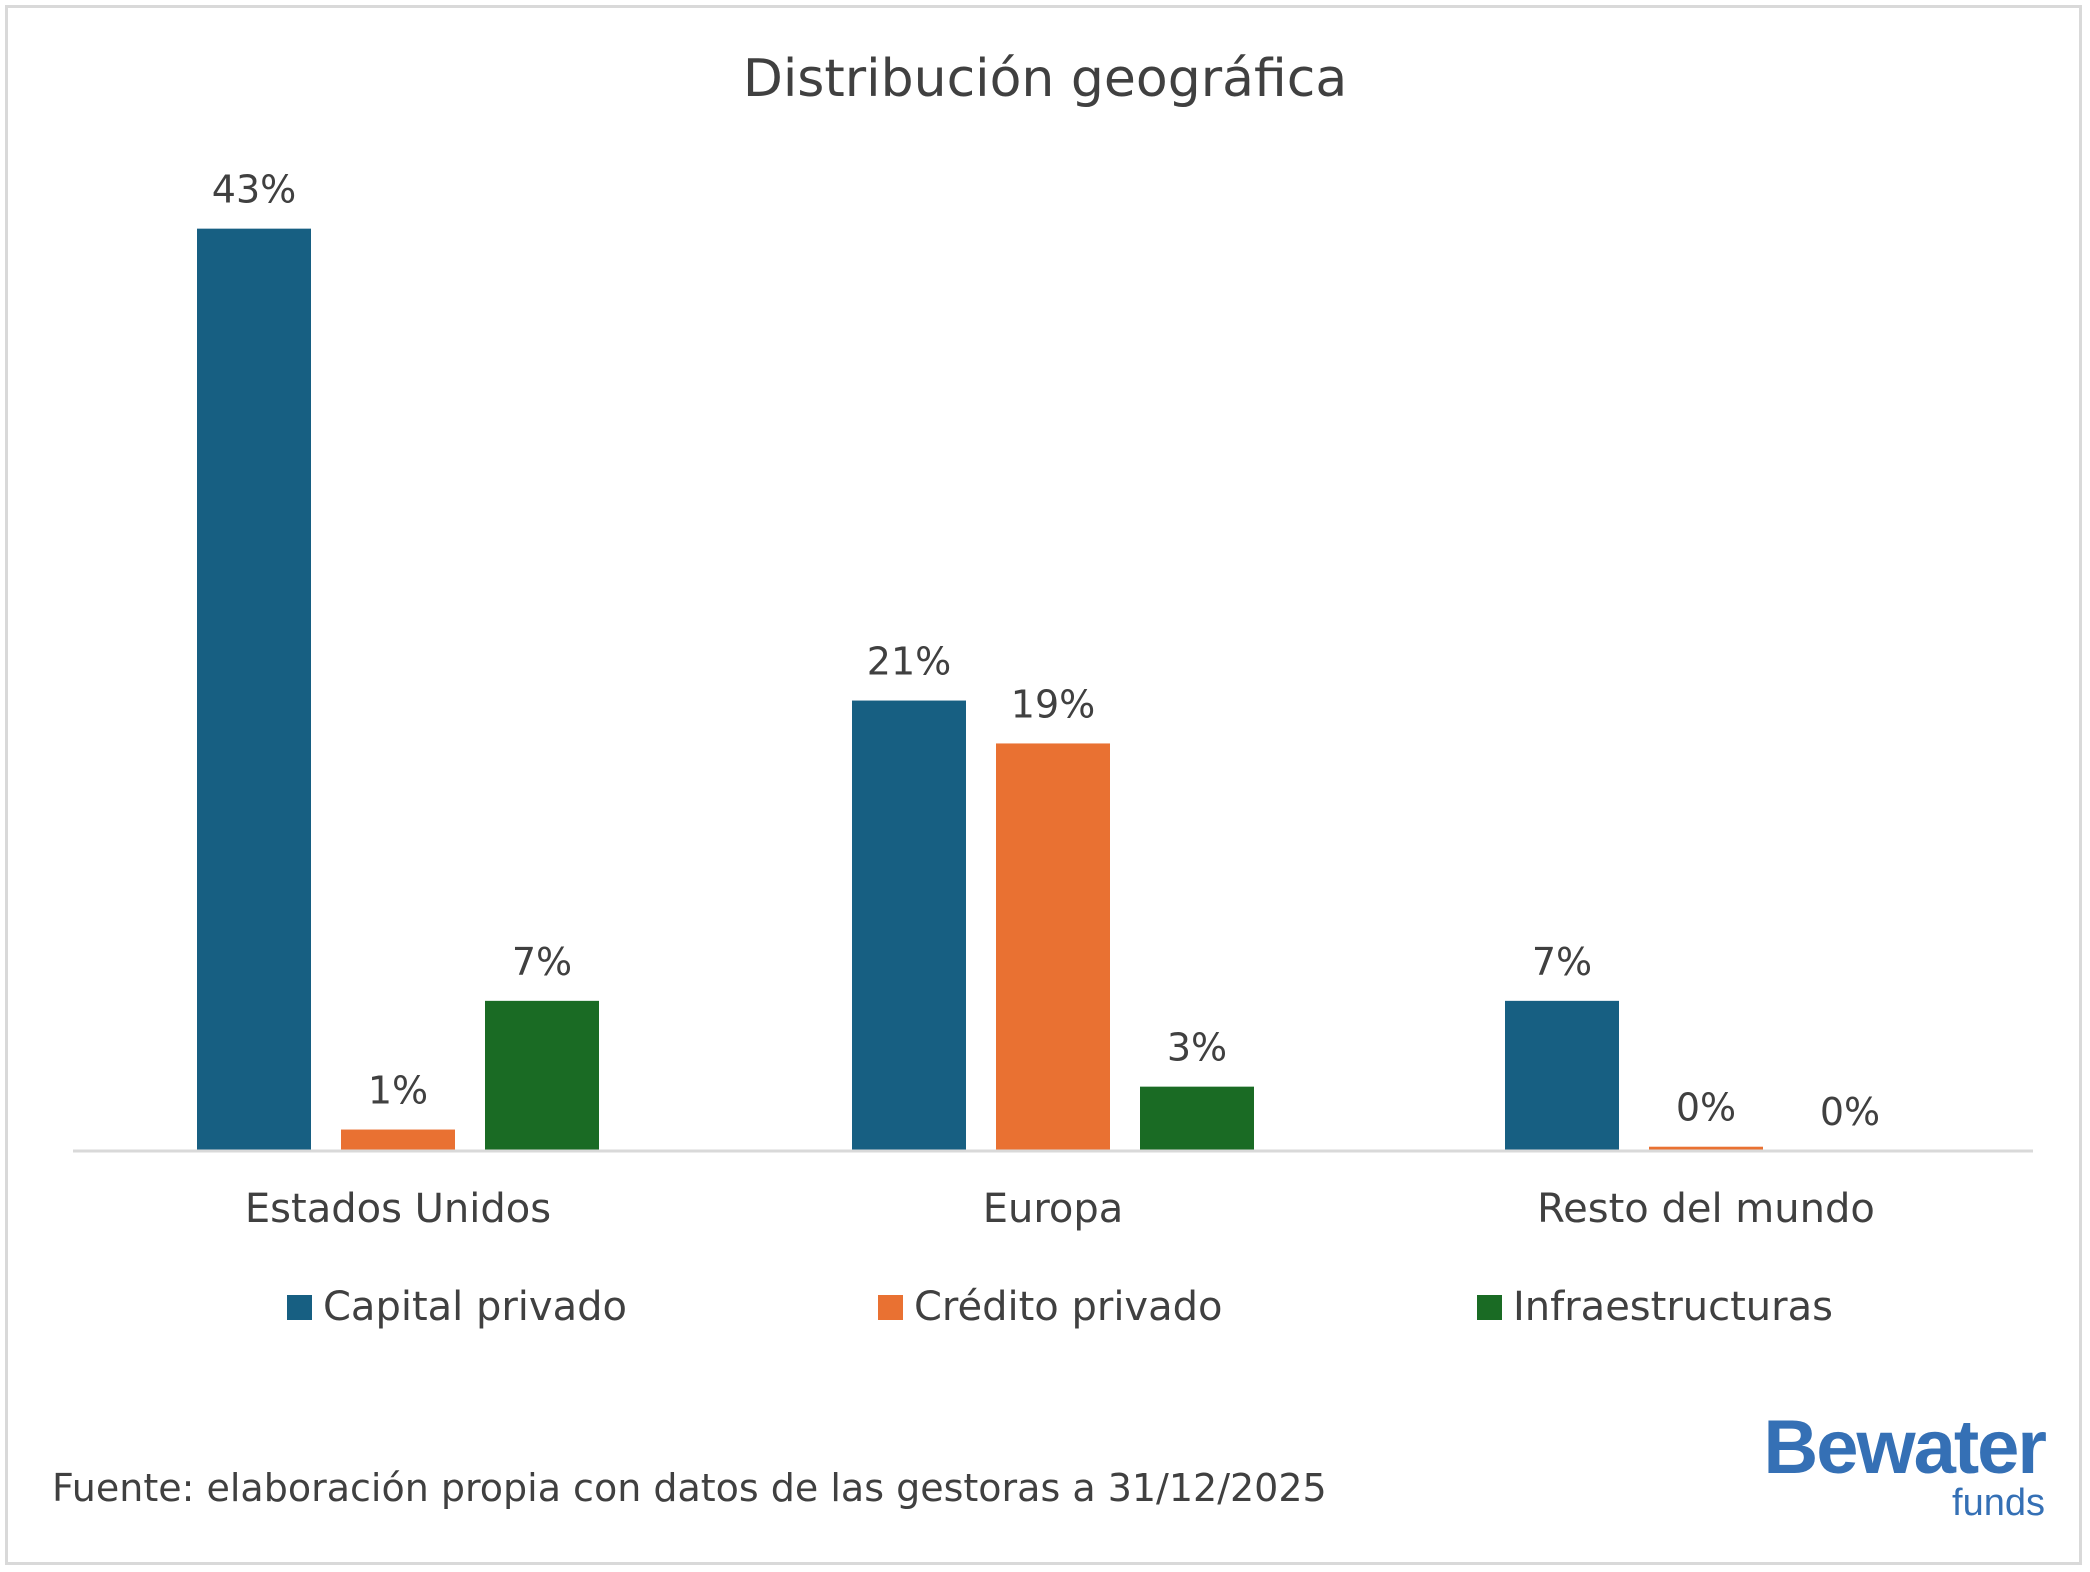  I want to click on category-label: Resto del mundo, so click(1706, 1209).